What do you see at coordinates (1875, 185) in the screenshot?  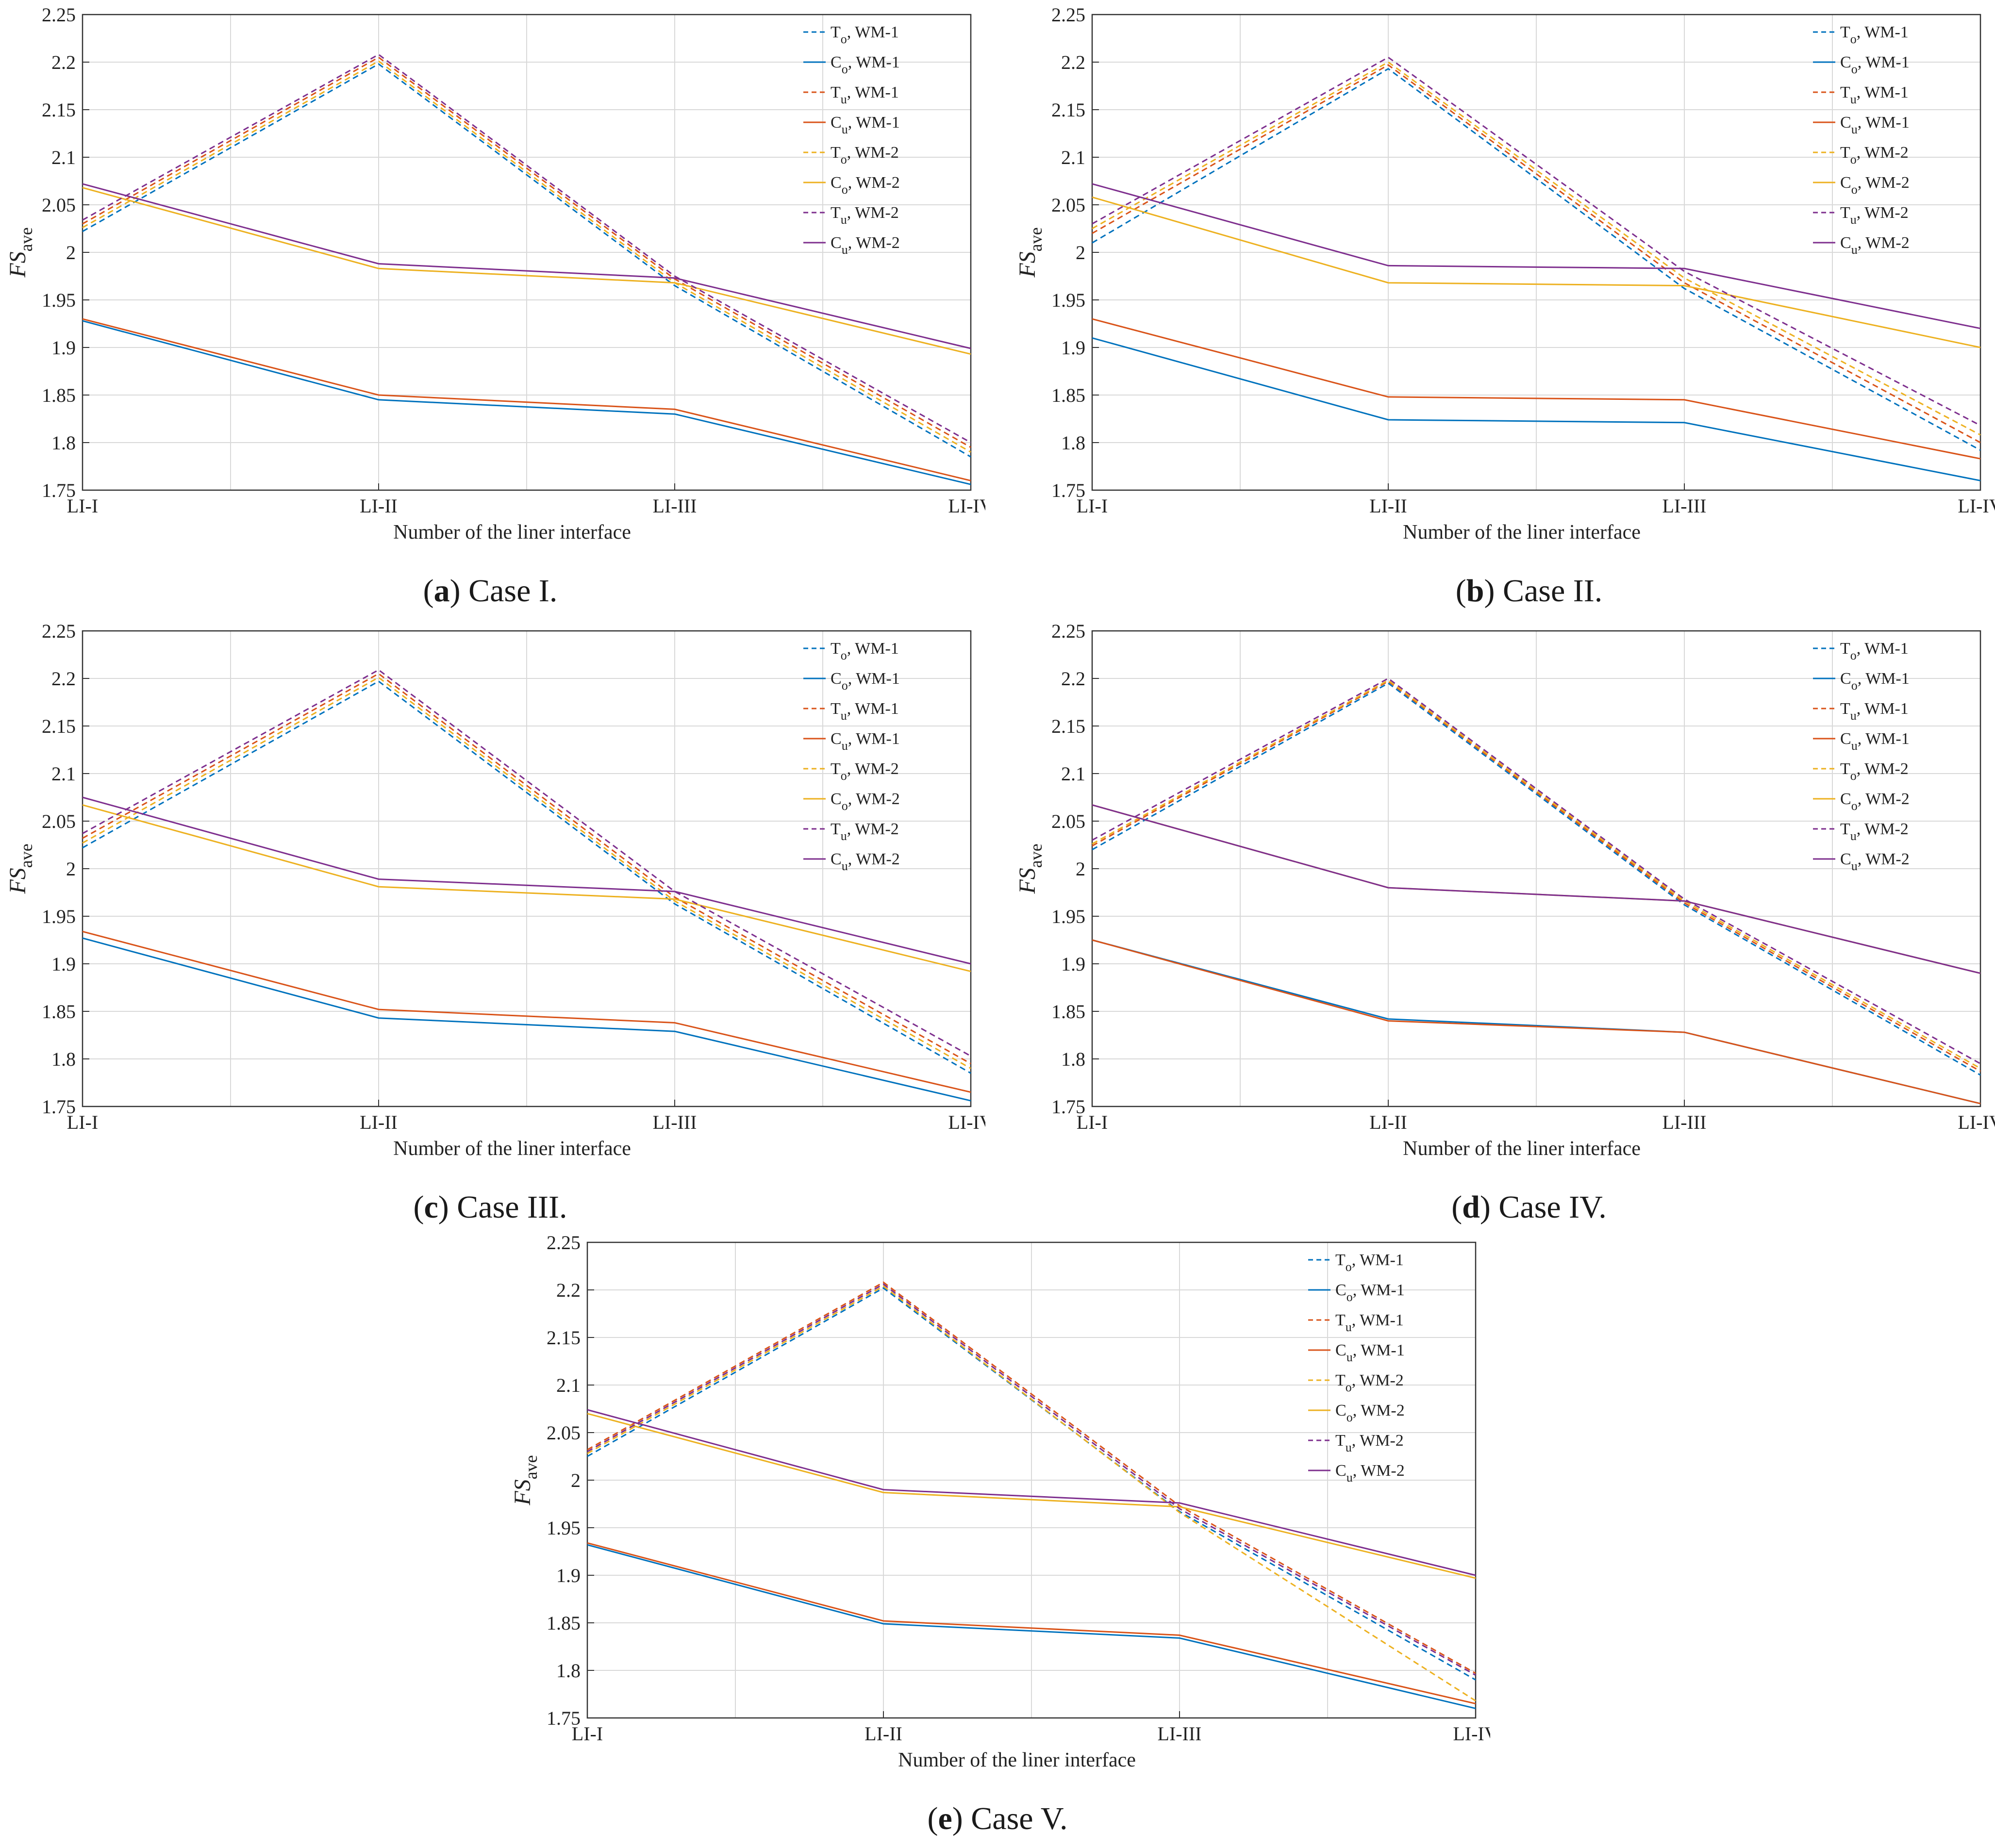 I see `legend-label: Co, WM-2` at bounding box center [1875, 185].